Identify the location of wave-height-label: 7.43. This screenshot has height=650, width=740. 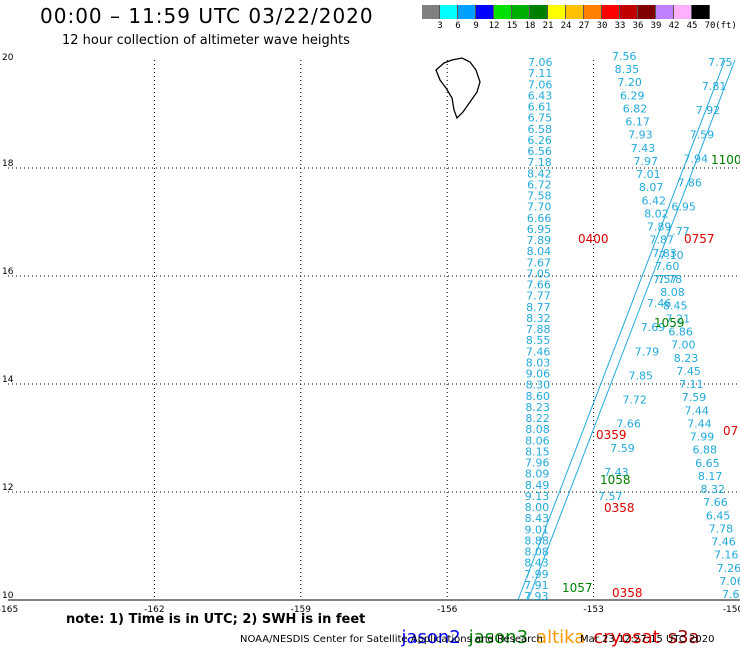
(643, 148).